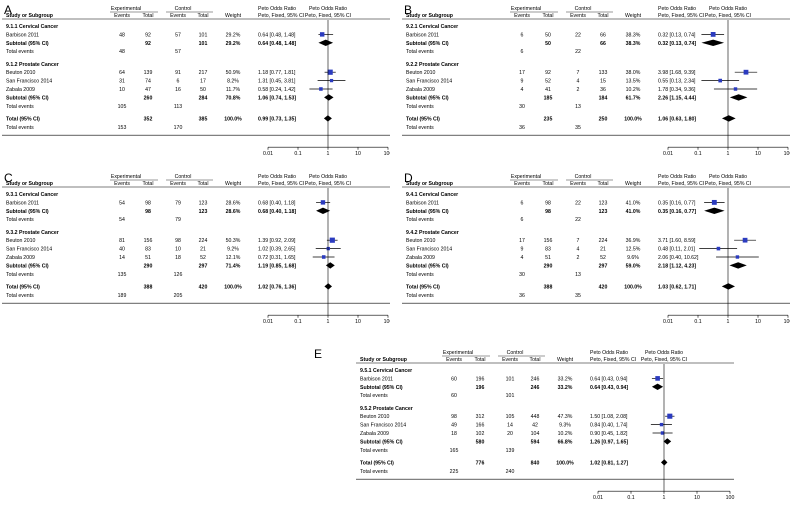 This screenshot has width=800, height=514. Describe the element at coordinates (318, 354) in the screenshot. I see `panel-letter: E` at that location.